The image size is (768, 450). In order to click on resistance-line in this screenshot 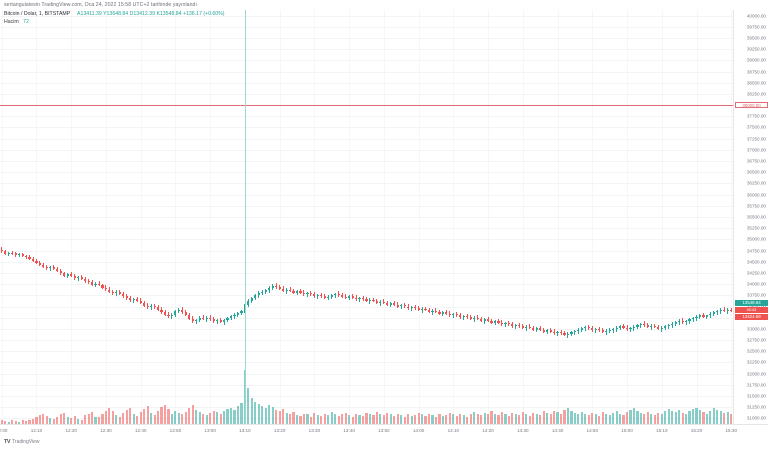, I will do `click(366, 106)`.